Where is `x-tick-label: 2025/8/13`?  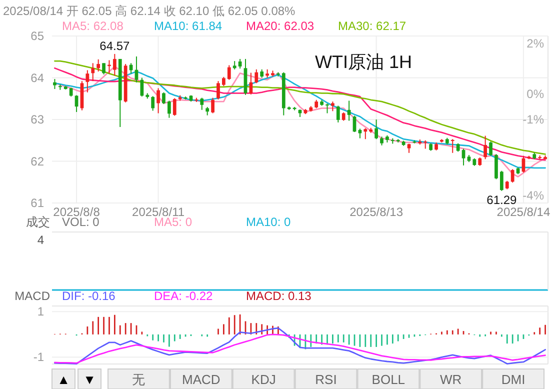
x-tick-label: 2025/8/13 is located at coordinates (377, 212).